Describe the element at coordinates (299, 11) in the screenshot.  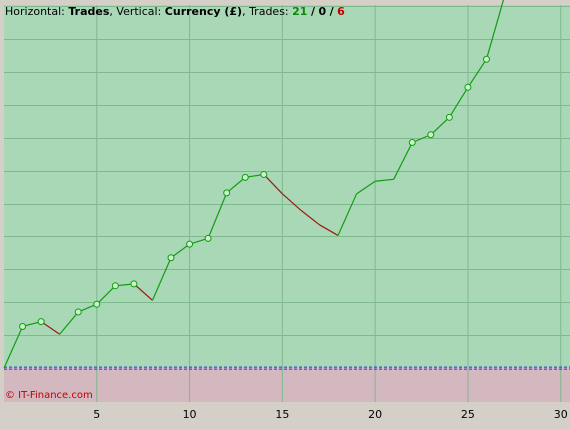
I see `trades-win-count: 21` at that location.